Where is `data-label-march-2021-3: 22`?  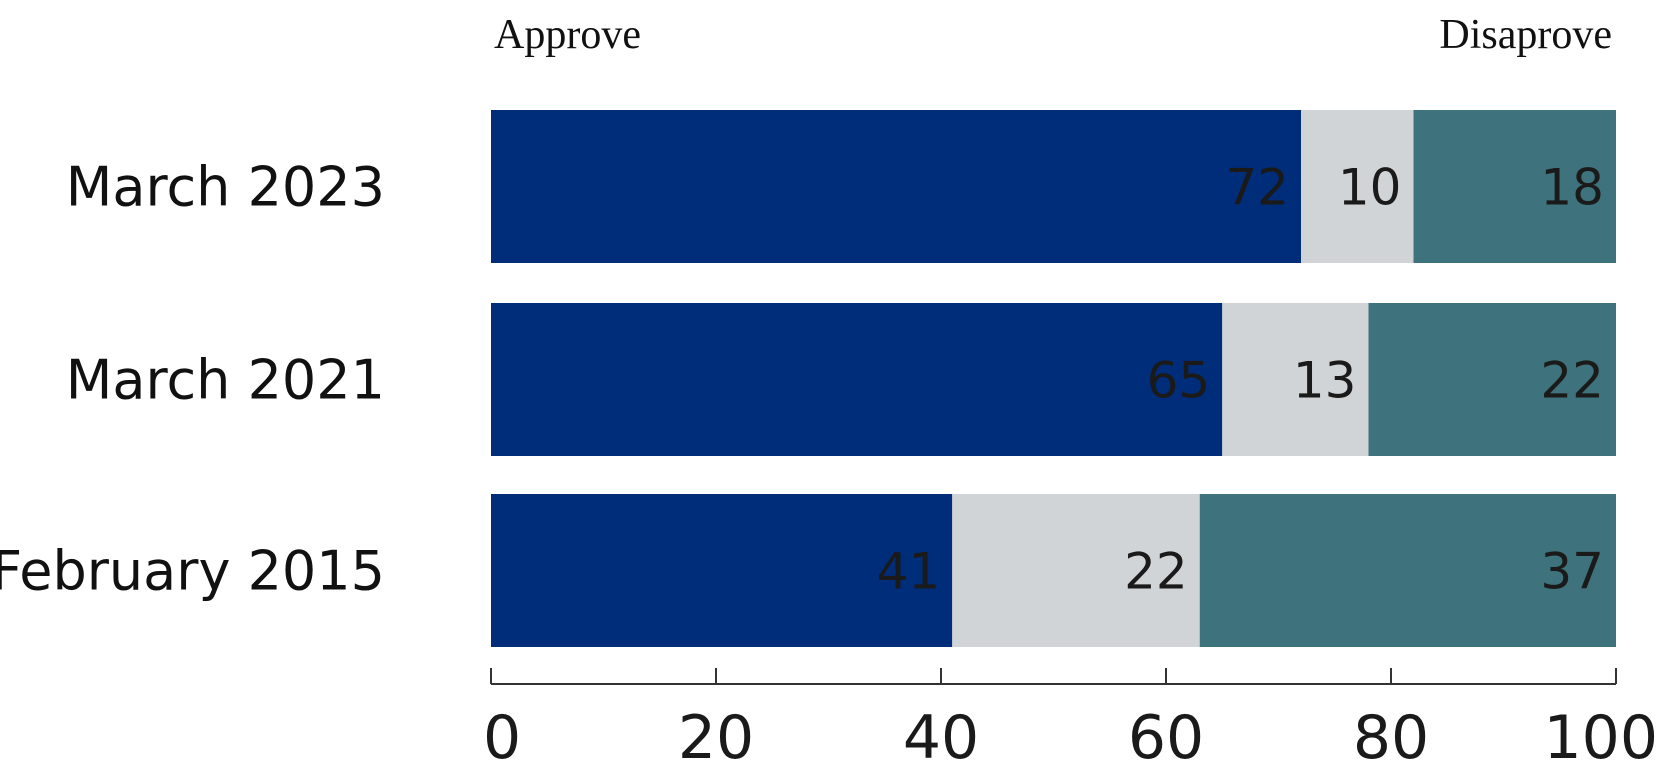 data-label-march-2021-3: 22 is located at coordinates (1572, 381).